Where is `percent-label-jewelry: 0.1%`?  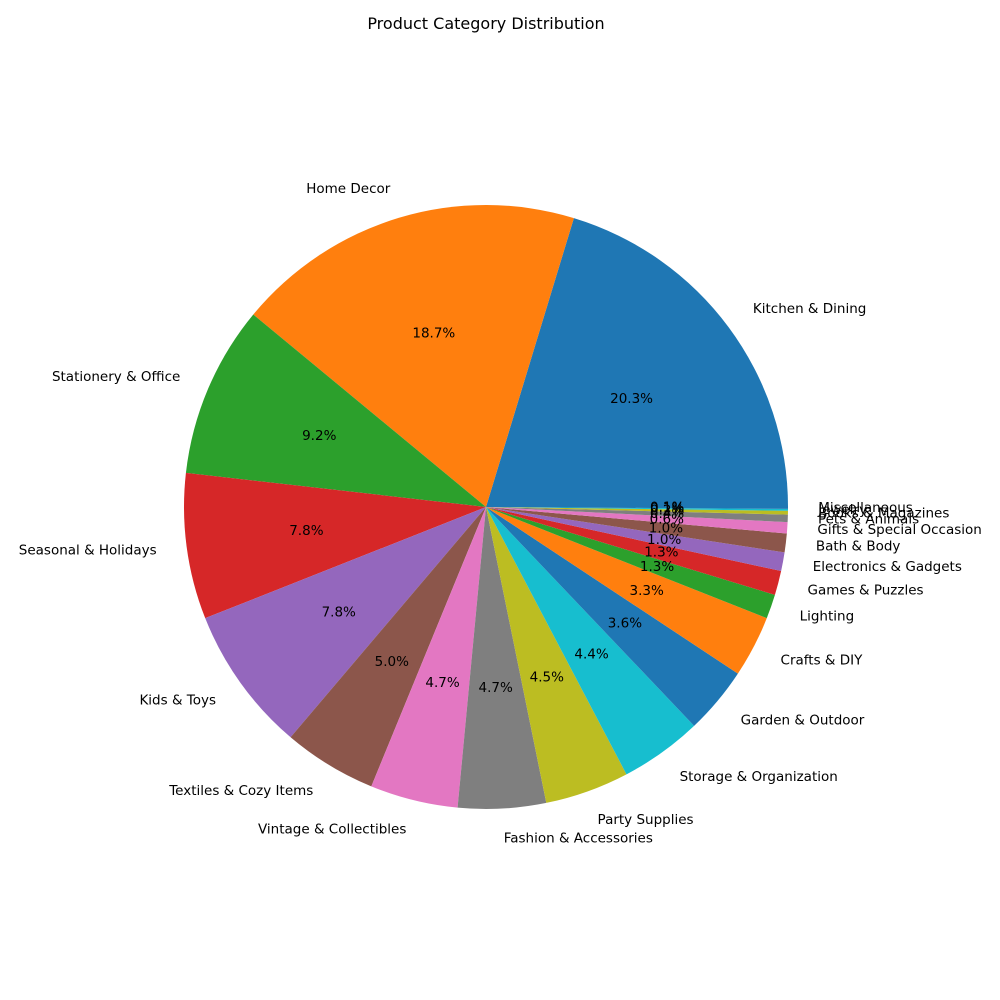 percent-label-jewelry: 0.1% is located at coordinates (667, 509).